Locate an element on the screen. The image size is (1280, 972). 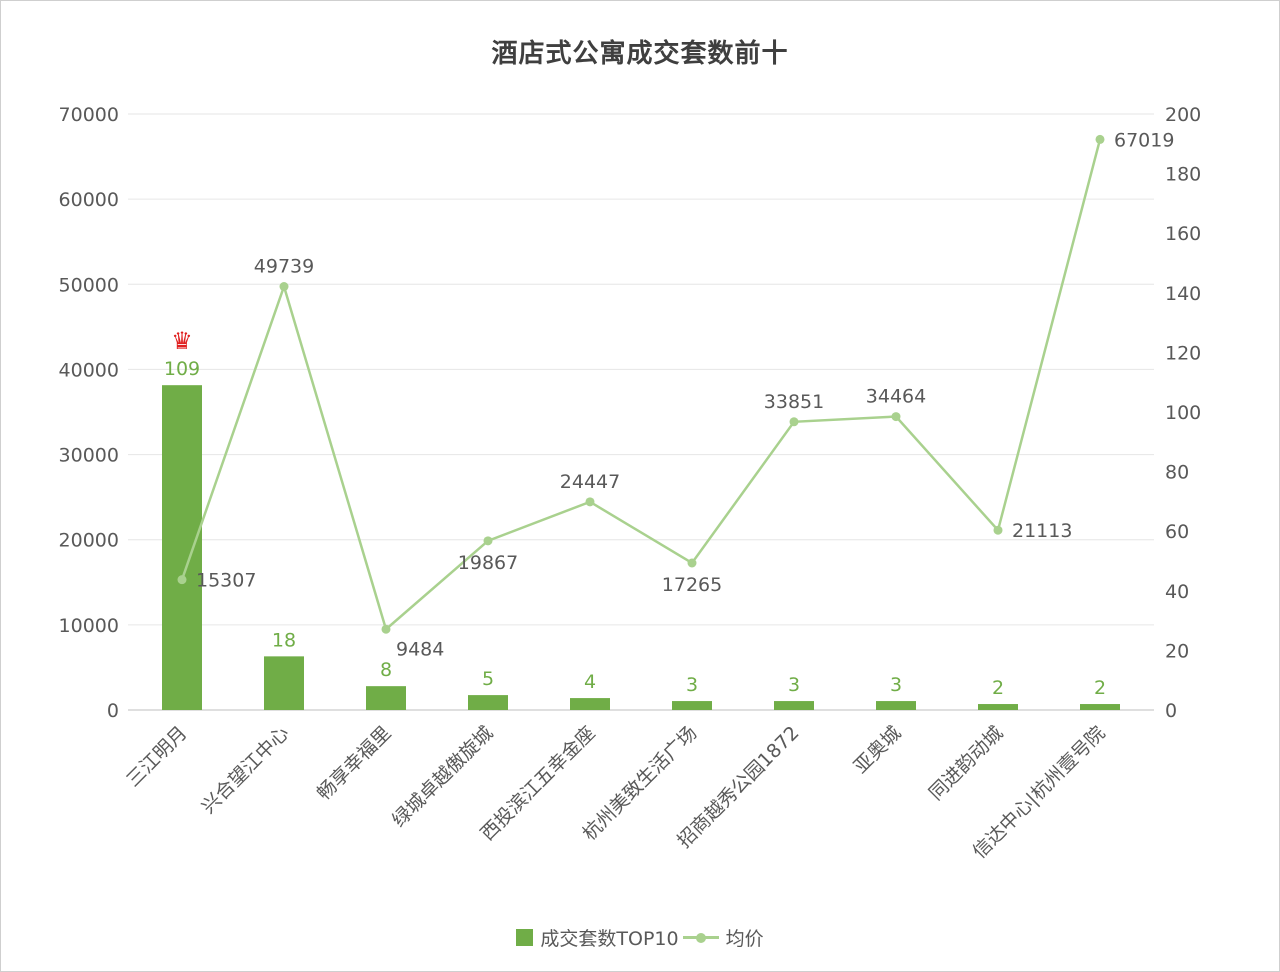
bar-value-label: 4 is located at coordinates (590, 682).